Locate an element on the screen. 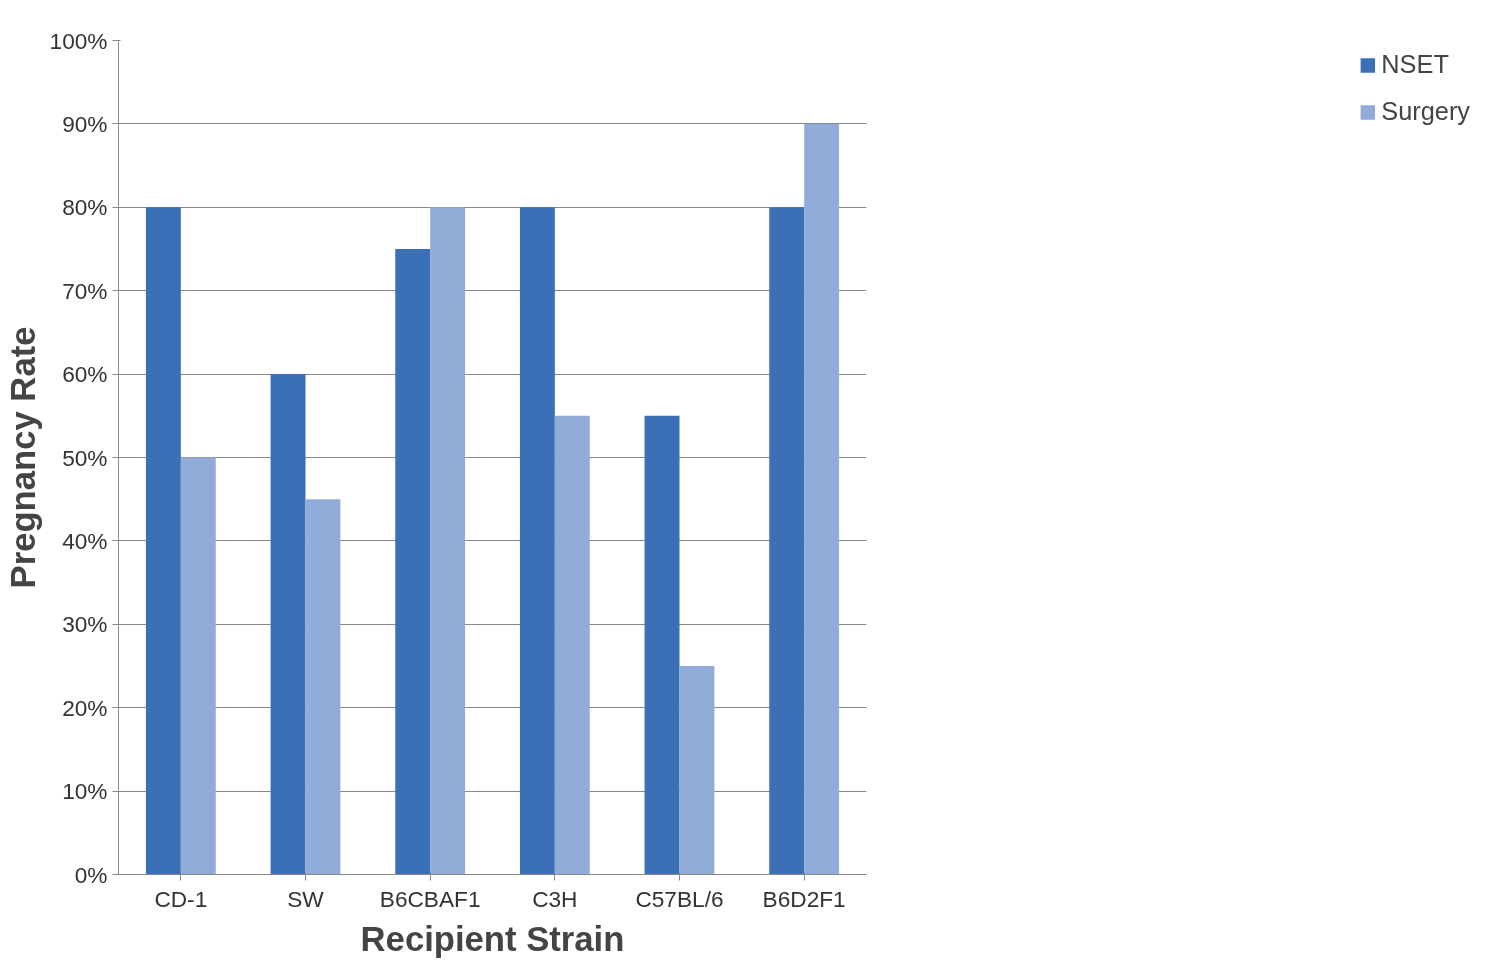 The width and height of the screenshot is (1497, 976). y-tick-label: 10% is located at coordinates (85, 791).